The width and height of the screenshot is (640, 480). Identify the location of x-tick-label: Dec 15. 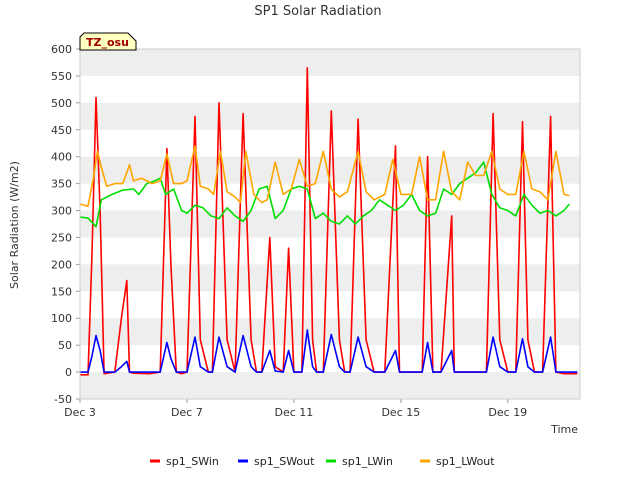
(400, 412).